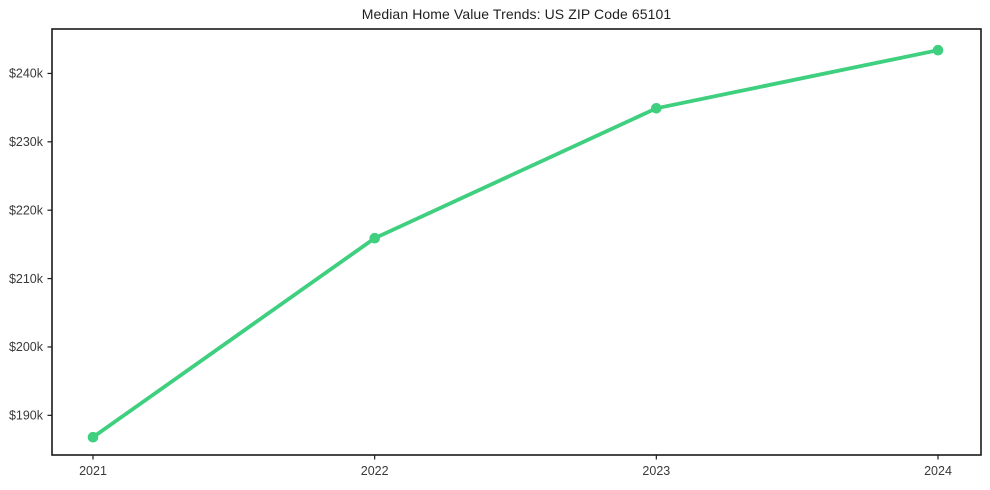  Describe the element at coordinates (938, 471) in the screenshot. I see `x-axis-tick-label: 2024` at that location.